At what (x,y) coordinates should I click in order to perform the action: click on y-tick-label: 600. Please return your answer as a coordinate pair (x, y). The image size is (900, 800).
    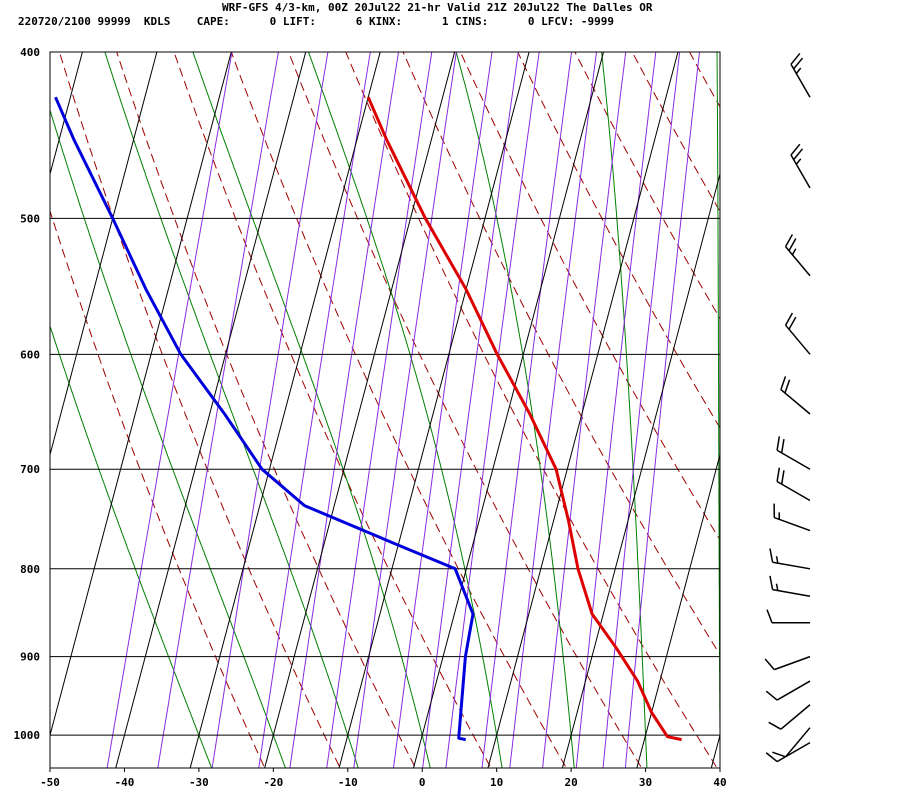
    Looking at the image, I should click on (30, 354).